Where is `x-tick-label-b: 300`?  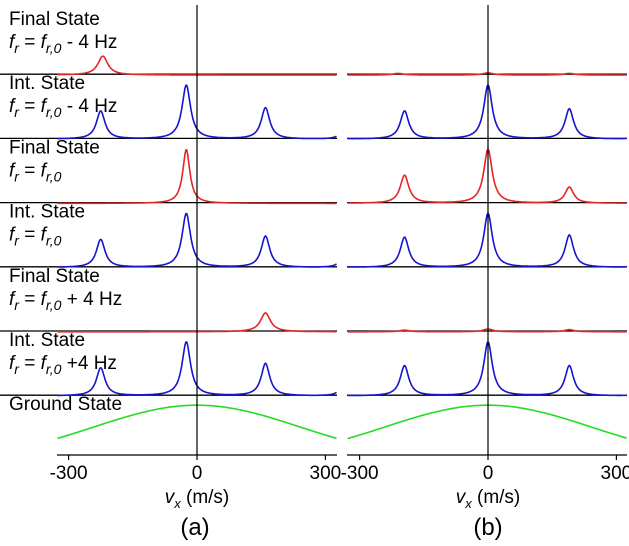 x-tick-label-b: 300 is located at coordinates (615, 473).